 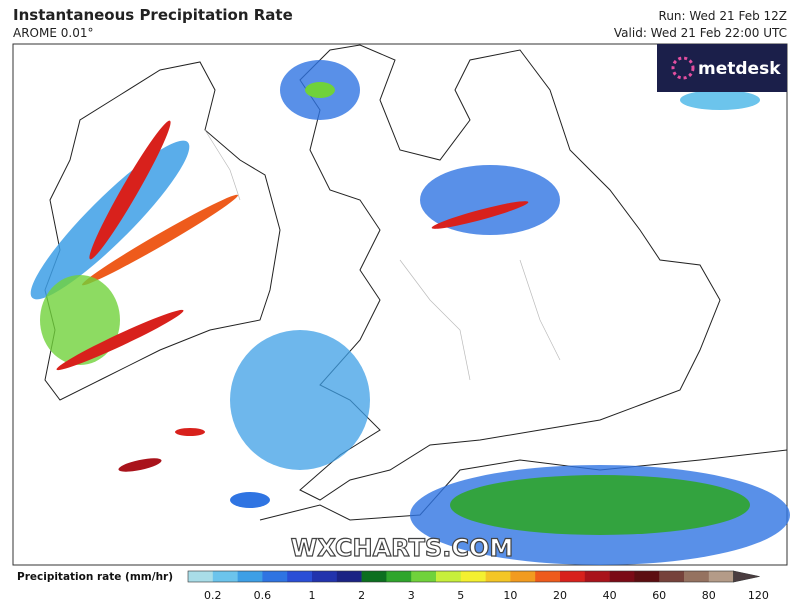 What do you see at coordinates (263, 595) in the screenshot?
I see `colorbar-tick-label: 0.6` at bounding box center [263, 595].